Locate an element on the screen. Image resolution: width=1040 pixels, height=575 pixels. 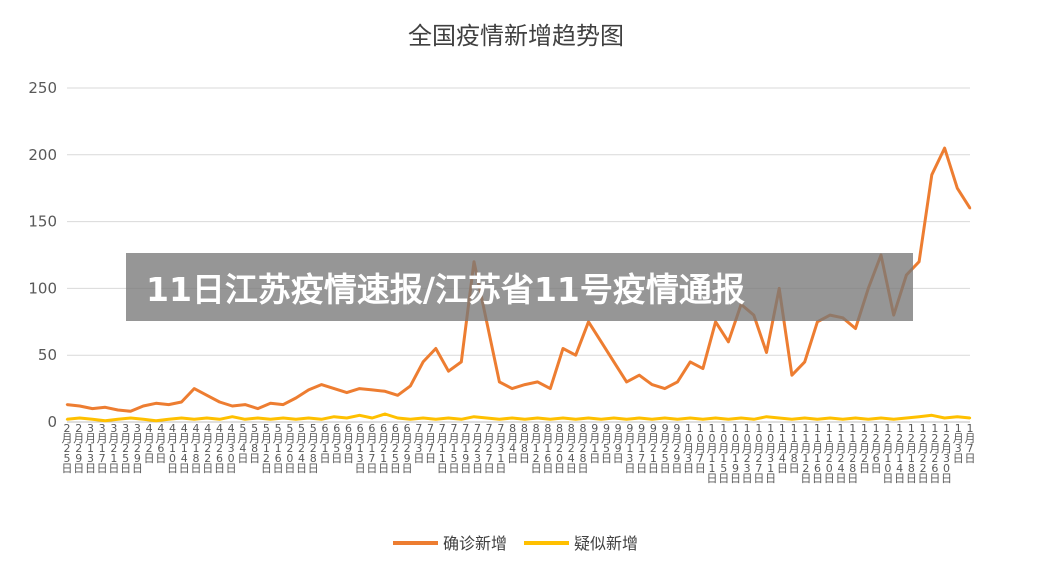
banner-text: 11日江苏疫情速报/江苏省11号疫情通报 is located at coordinates (445, 289).